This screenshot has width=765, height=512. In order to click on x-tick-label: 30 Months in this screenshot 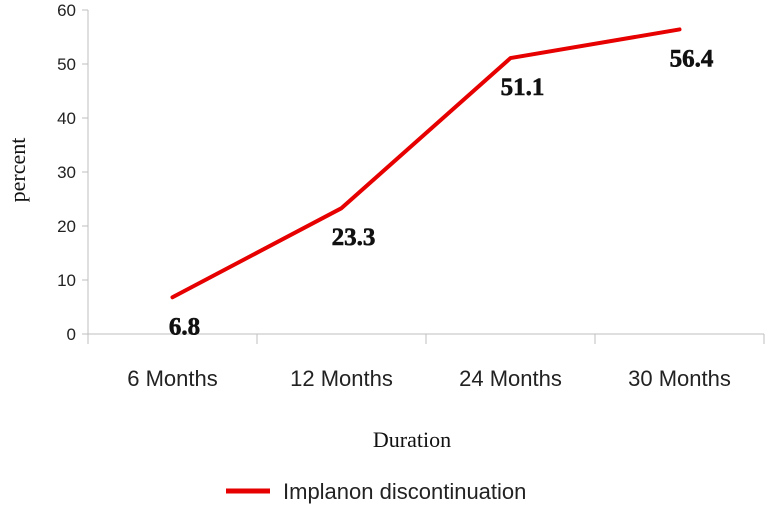, I will do `click(679, 378)`.